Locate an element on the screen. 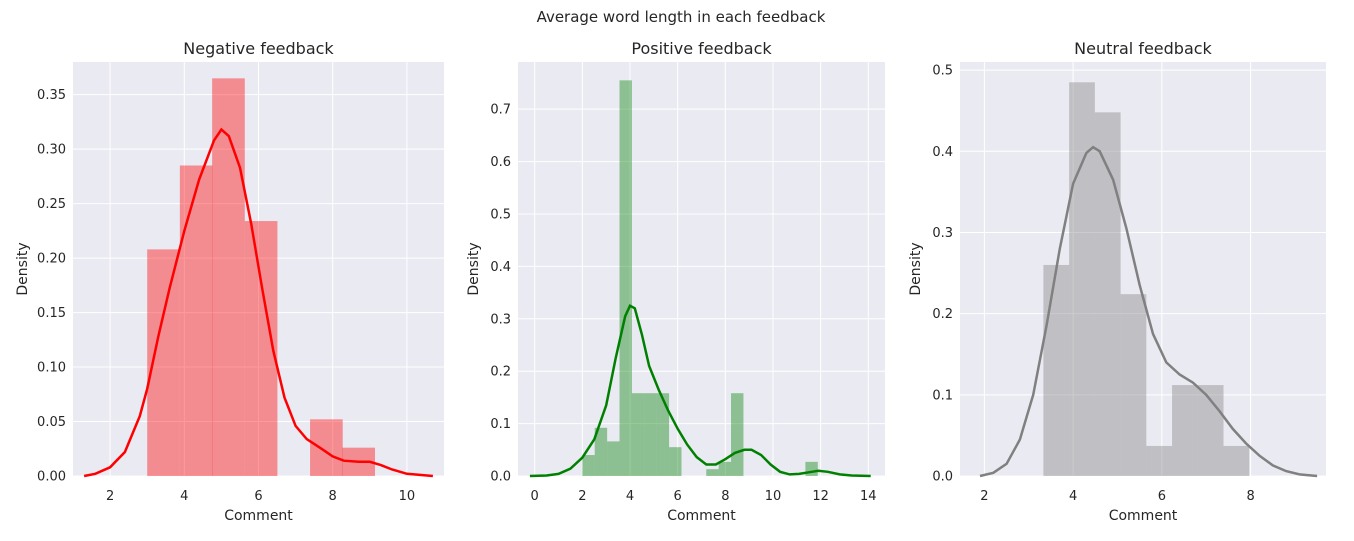 This screenshot has width=1354, height=541. y-tick-label: 0.05 is located at coordinates (51, 422).